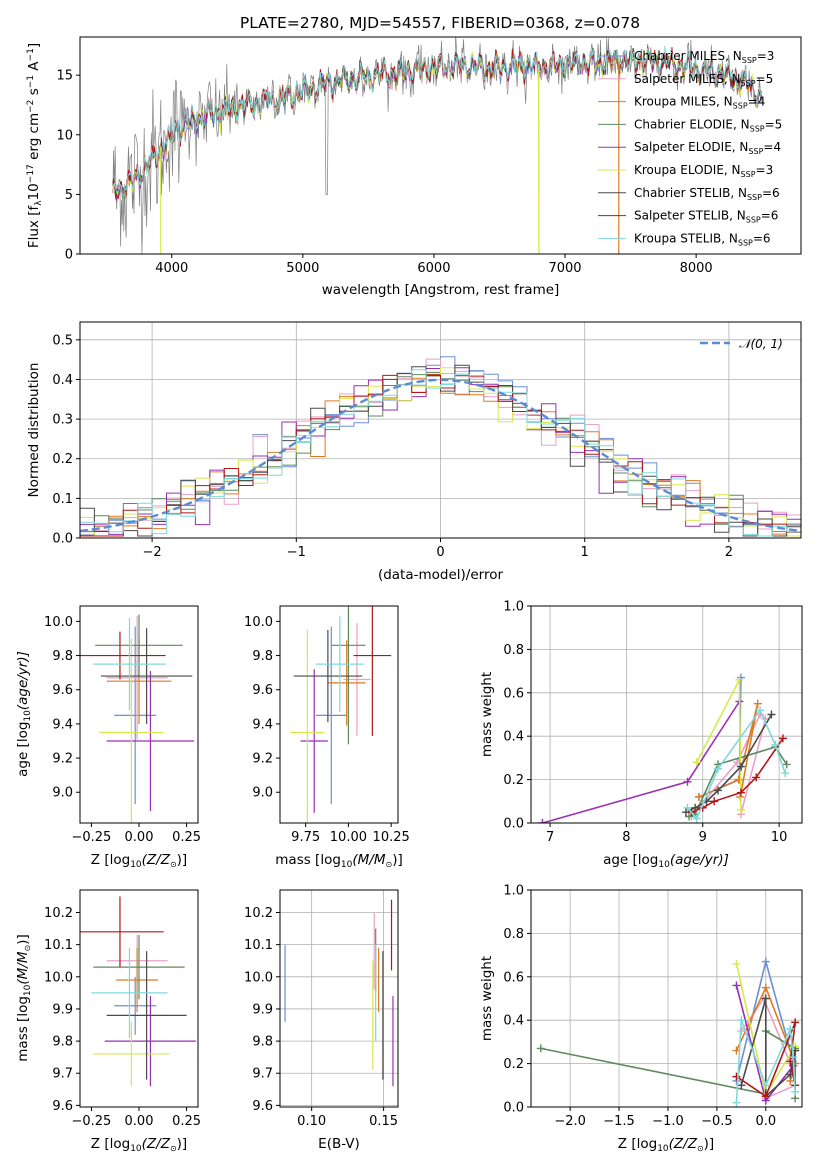  What do you see at coordinates (437, 121) in the screenshot?
I see `spectrum-model-line` at bounding box center [437, 121].